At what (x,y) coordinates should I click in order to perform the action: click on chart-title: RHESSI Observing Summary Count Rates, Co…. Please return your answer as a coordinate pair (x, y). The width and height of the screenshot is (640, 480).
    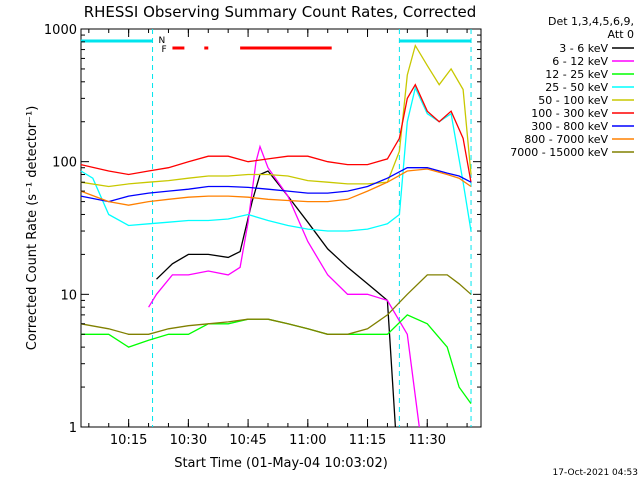
    Looking at the image, I should click on (280, 12).